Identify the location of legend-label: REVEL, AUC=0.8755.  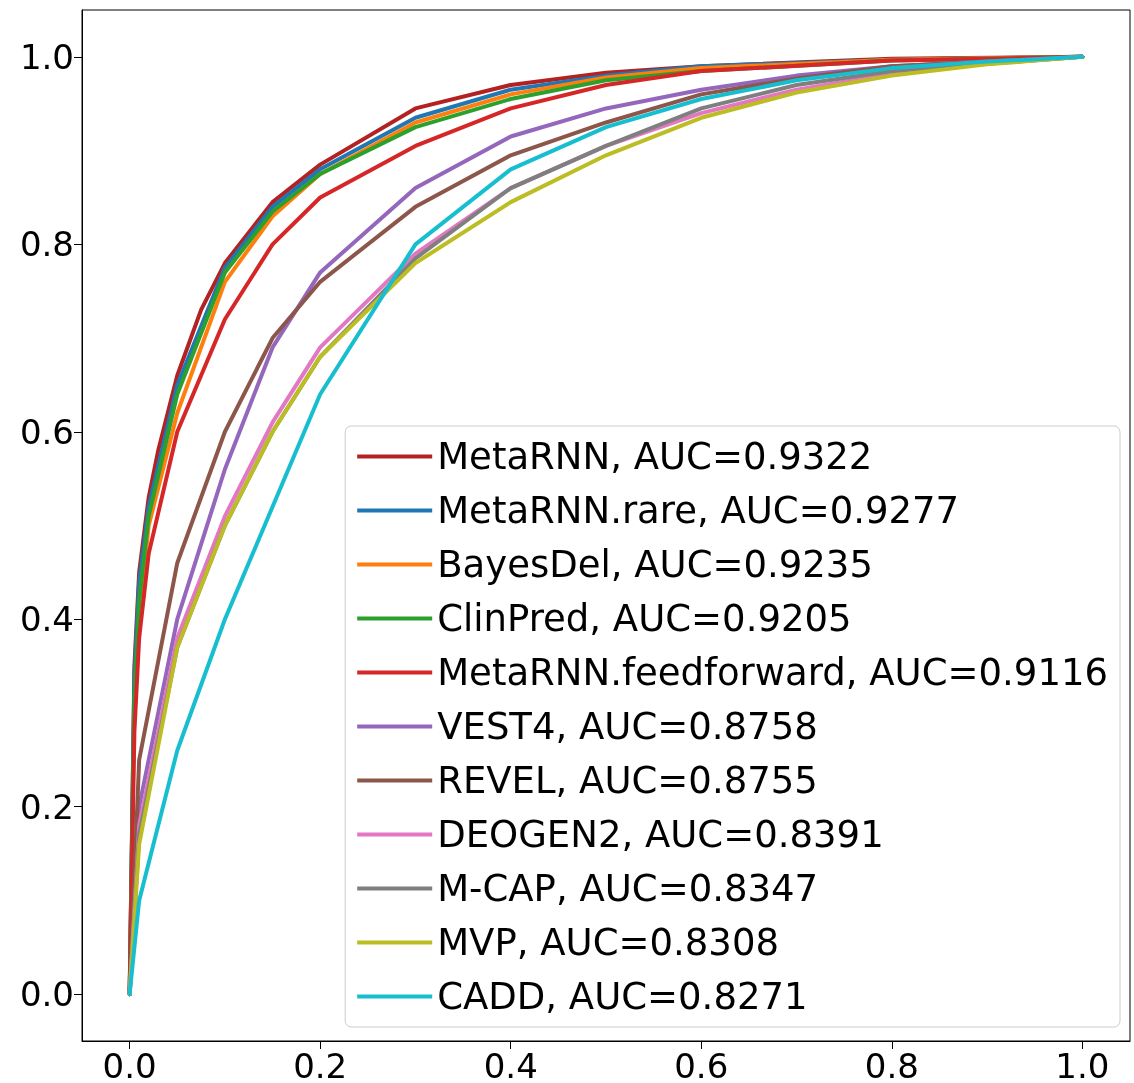
(627, 780).